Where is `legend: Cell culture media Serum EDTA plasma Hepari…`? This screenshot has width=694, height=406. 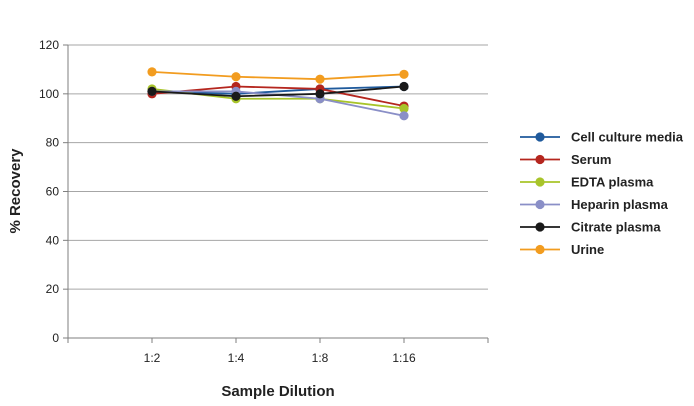 legend: Cell culture media Serum EDTA plasma Hepari… is located at coordinates (602, 193).